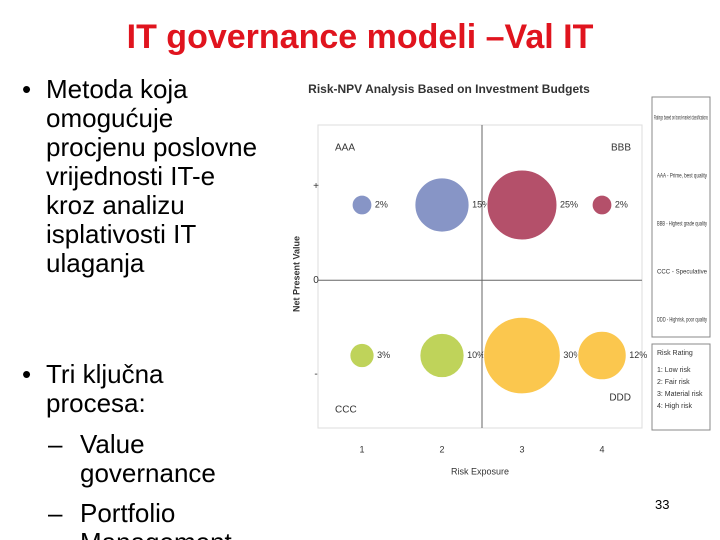 The image size is (720, 540). Describe the element at coordinates (105, 388) in the screenshot. I see `bullet-text: Tri ključna procesa:` at that location.